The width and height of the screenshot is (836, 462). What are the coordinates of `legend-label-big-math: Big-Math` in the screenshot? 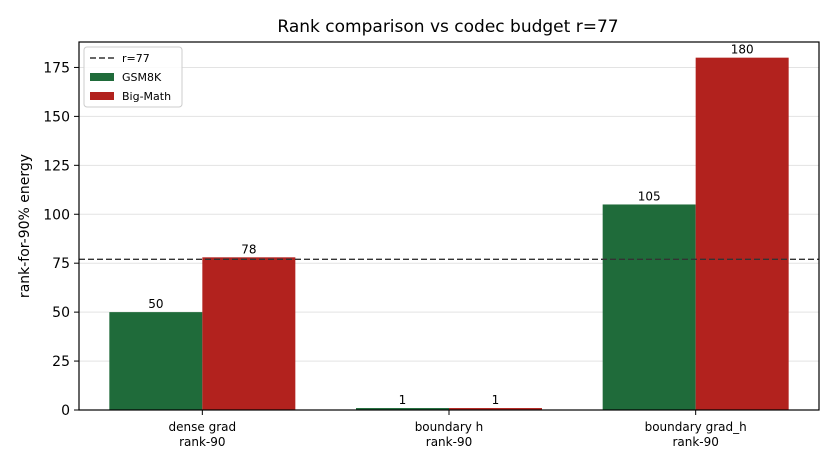 It's located at (146, 96).